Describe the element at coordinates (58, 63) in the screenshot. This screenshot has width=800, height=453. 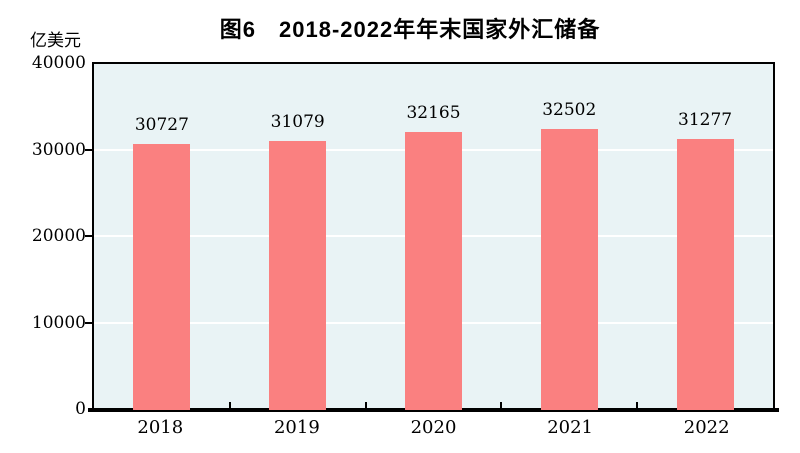
I see `y-tick-label: 40000` at that location.